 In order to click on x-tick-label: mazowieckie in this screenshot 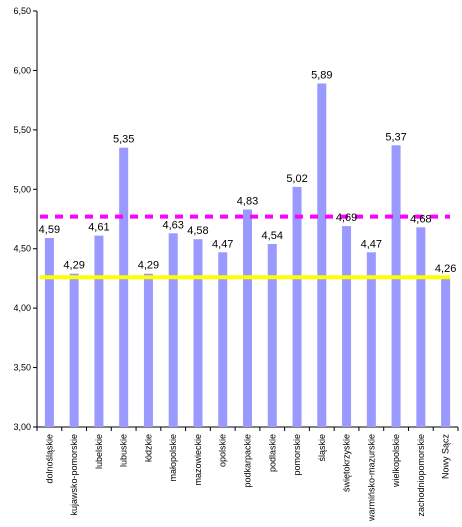, I will do `click(198, 460)`.